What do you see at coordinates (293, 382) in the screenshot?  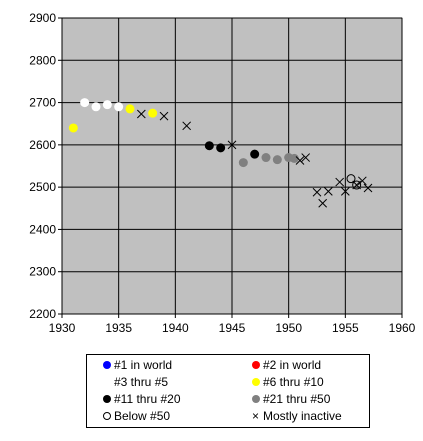 I see `legend-label: #6 thru #10` at bounding box center [293, 382].